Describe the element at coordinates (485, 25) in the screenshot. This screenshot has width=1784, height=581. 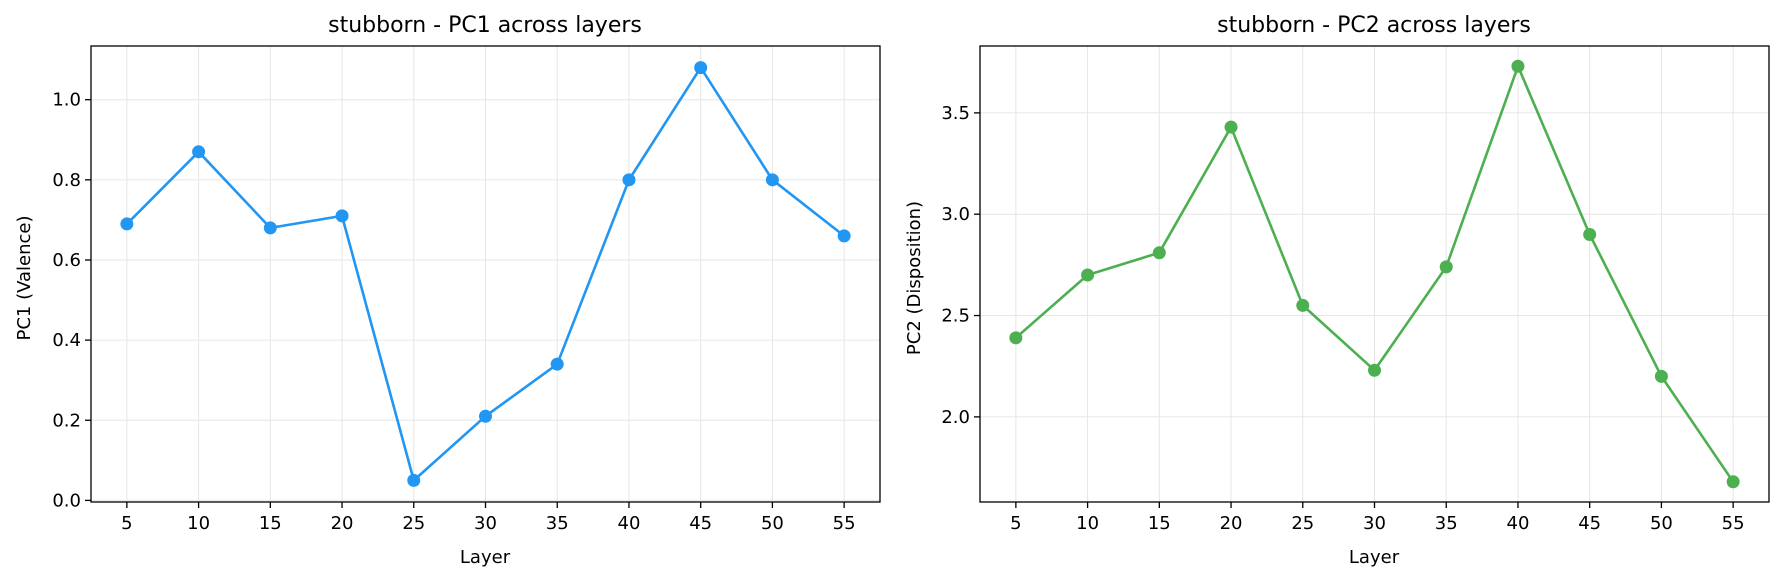
I see `pc1-chart-title: stubborn - PC1 across layers` at that location.